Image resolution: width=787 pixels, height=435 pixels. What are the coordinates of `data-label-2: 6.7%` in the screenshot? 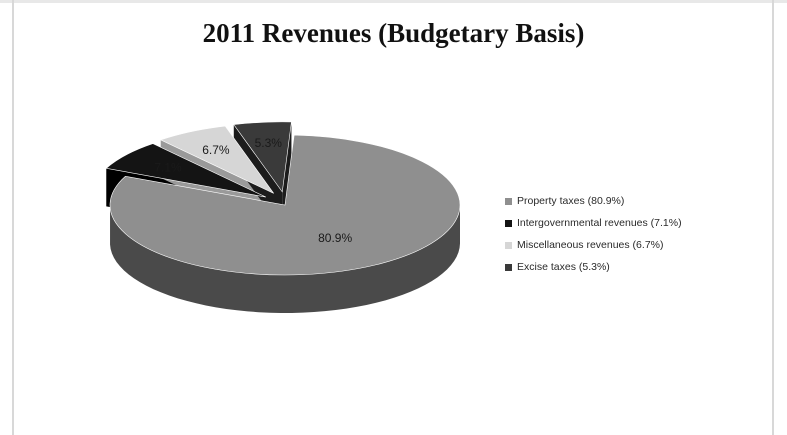 It's located at (216, 150).